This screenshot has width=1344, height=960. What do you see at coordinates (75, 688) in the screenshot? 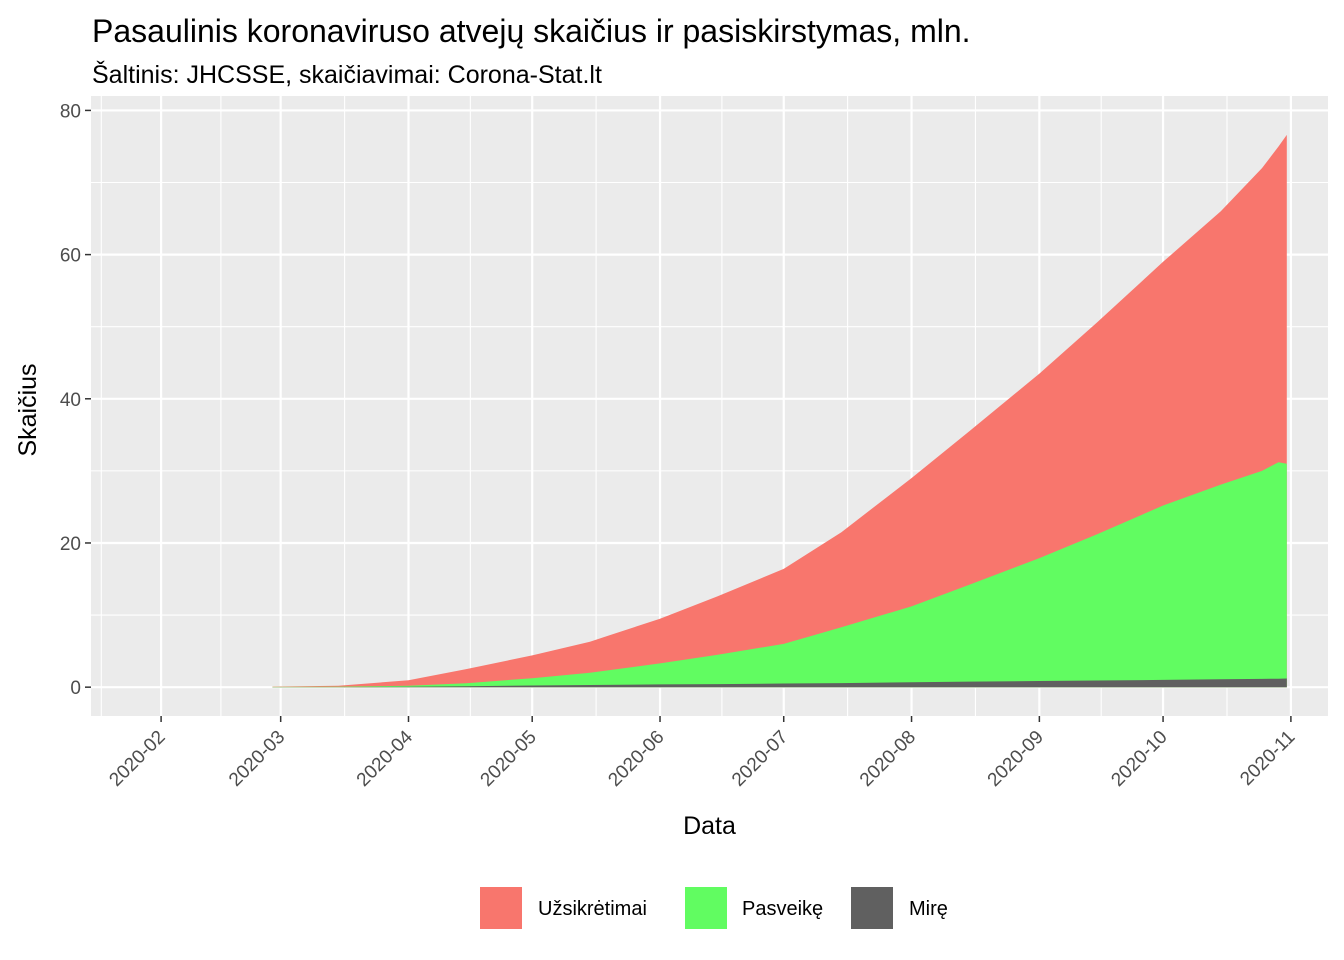
I see `y-tick-label: 0` at bounding box center [75, 688].